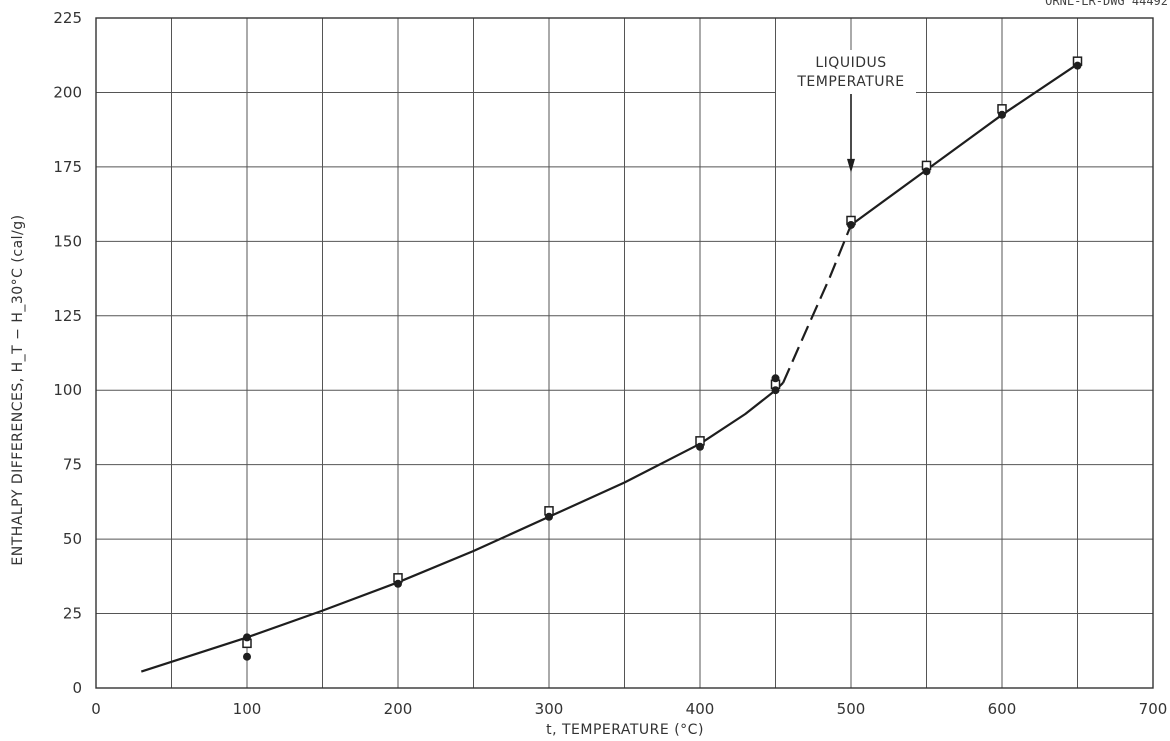 This screenshot has width=1170, height=741. I want to click on annotation-background, so click(846, 72).